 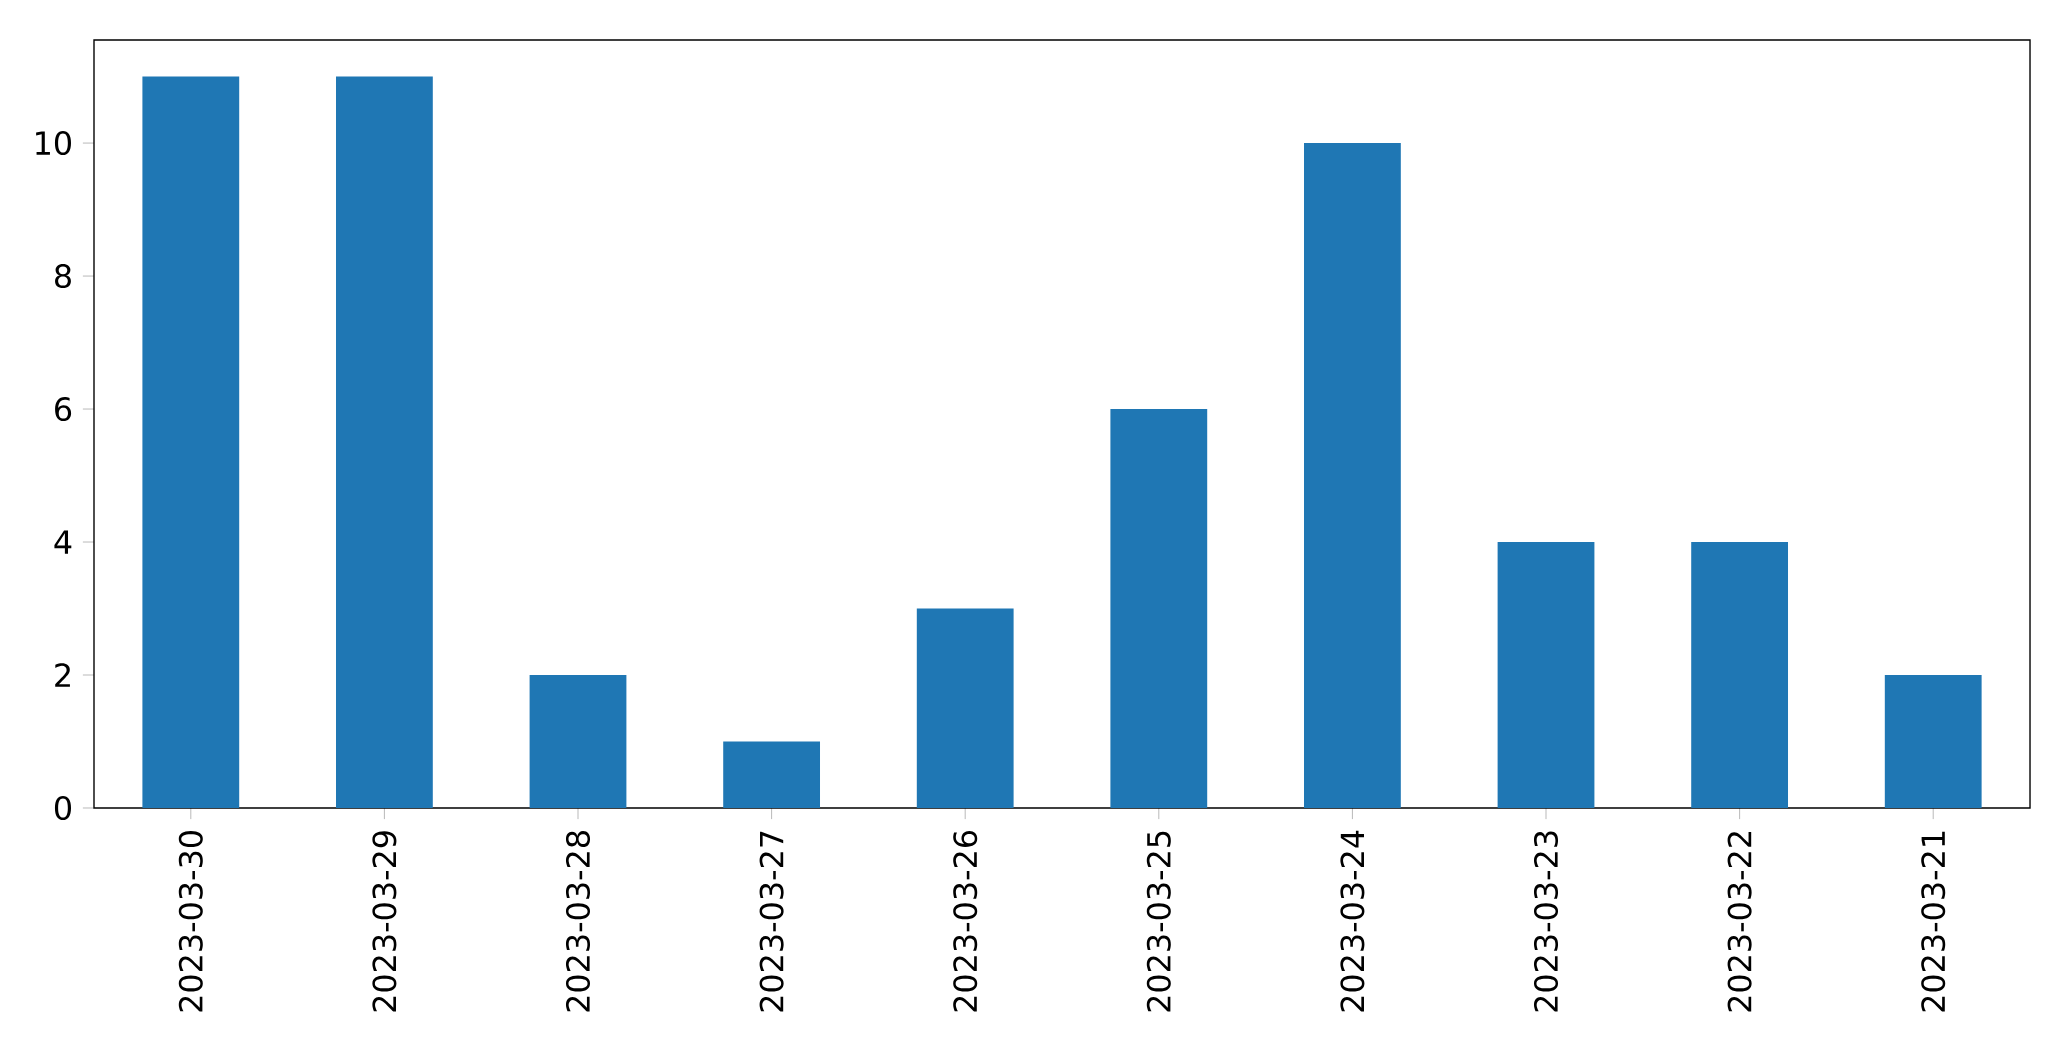 What do you see at coordinates (965, 921) in the screenshot?
I see `x-tick-label: 2023-03-26` at bounding box center [965, 921].